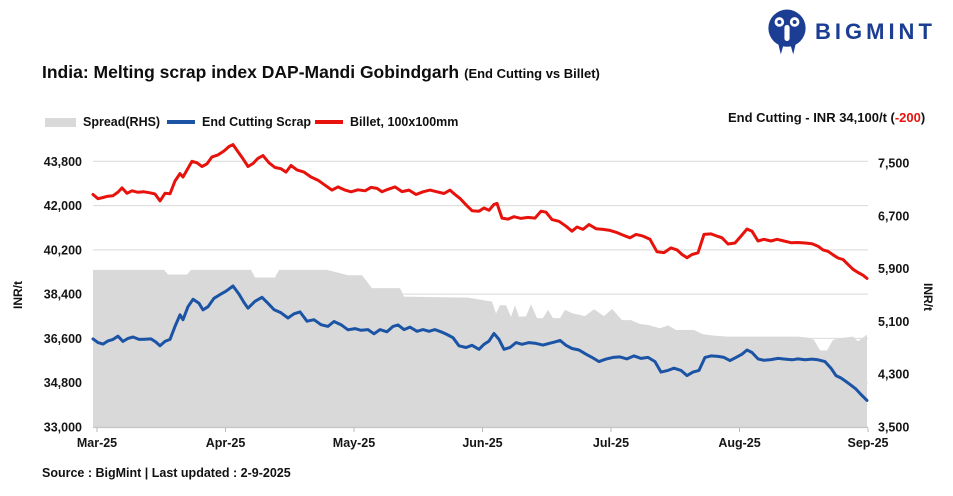  I want to click on bigmint-logo: BIGMINT, so click(851, 31).